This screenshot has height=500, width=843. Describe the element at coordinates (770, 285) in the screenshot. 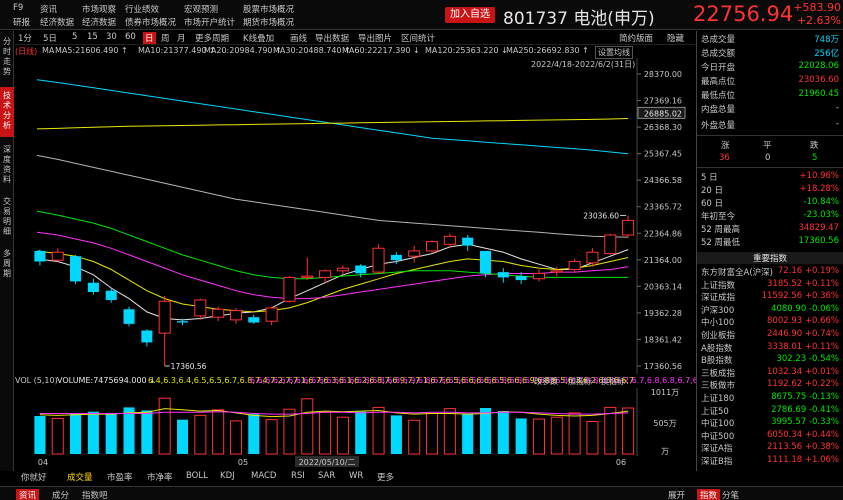

I see `index-row: 上证指数 3185.52 +0.11%` at that location.